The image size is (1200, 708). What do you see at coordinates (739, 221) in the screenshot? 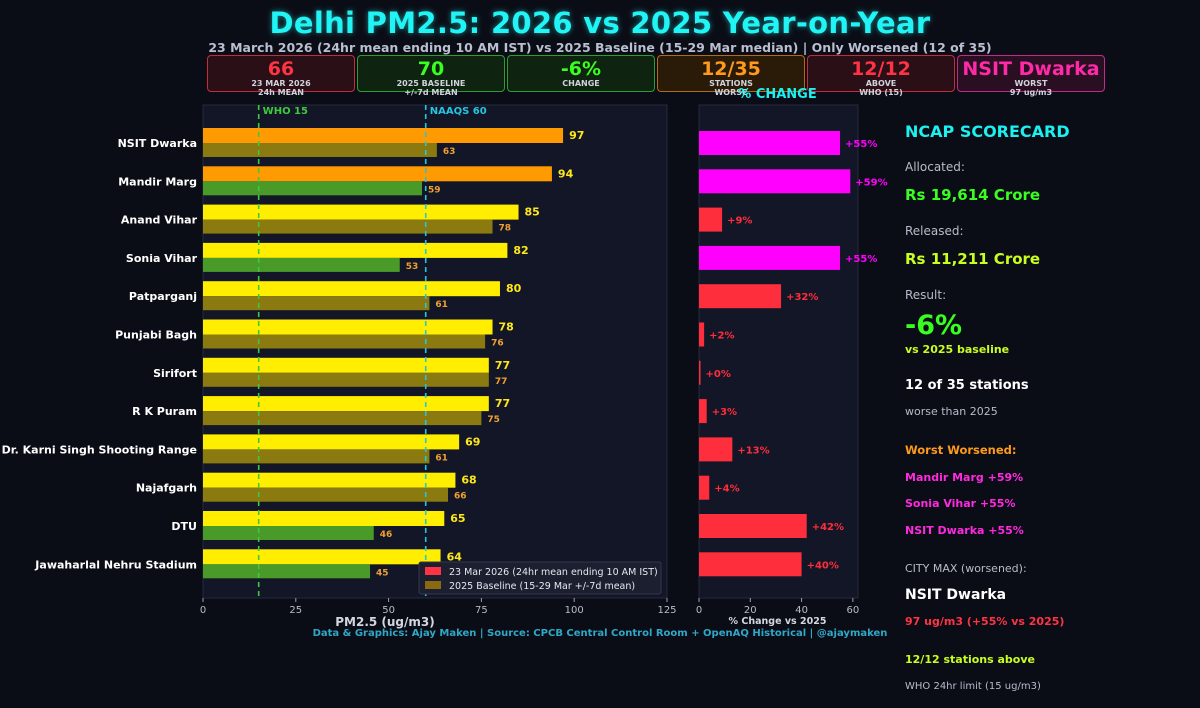
I see `change-label: +9%` at bounding box center [739, 221].